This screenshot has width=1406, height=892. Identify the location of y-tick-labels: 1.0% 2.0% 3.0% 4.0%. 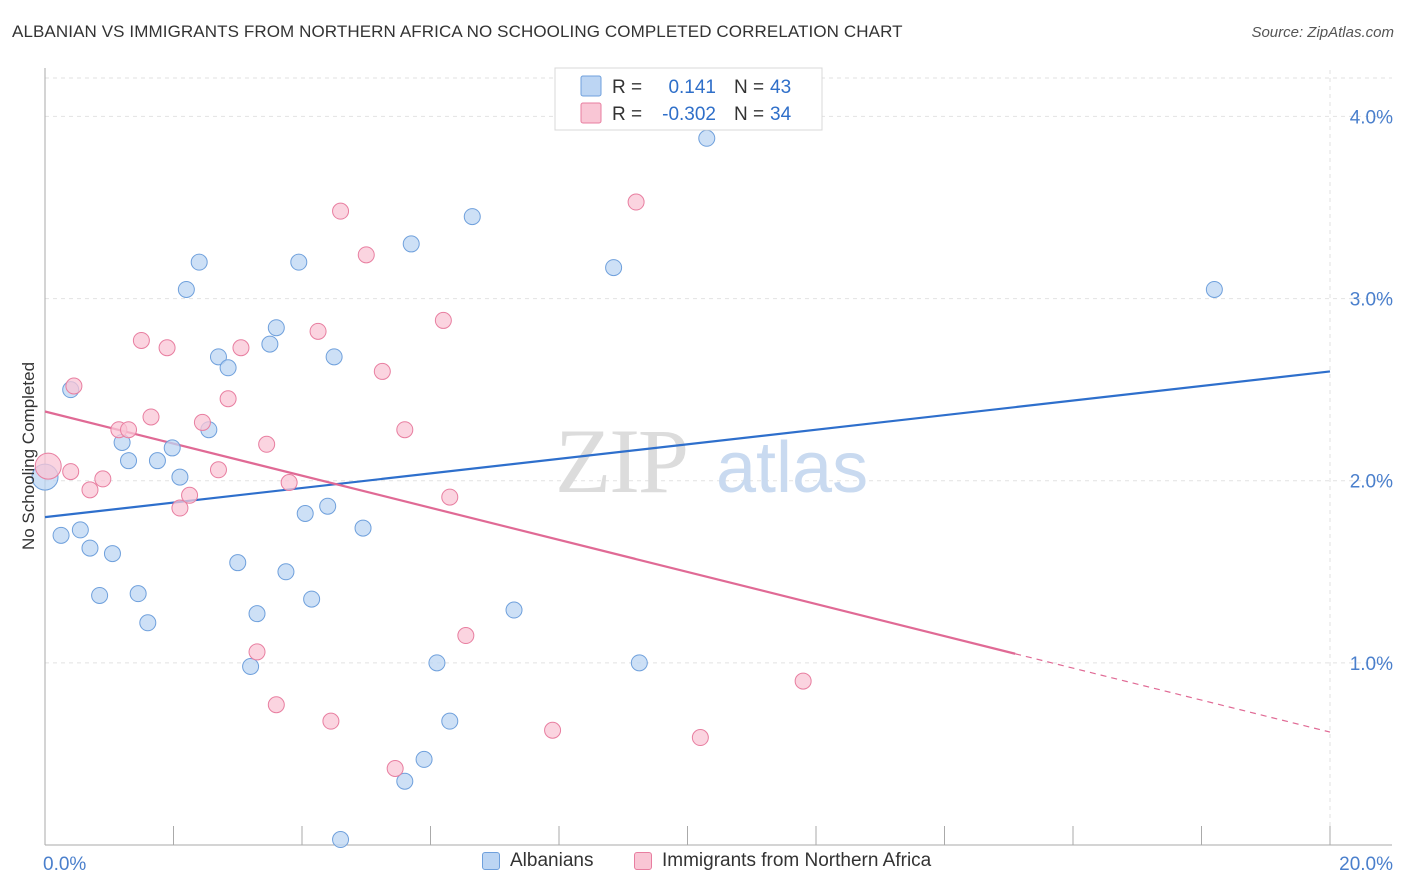
(1371, 390).